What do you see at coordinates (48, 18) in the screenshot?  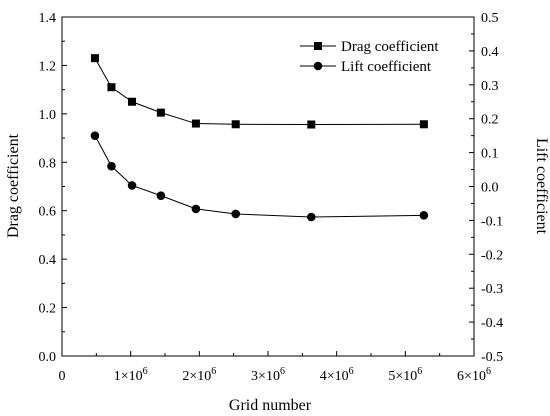 I see `y-tick-label: 1.4` at bounding box center [48, 18].